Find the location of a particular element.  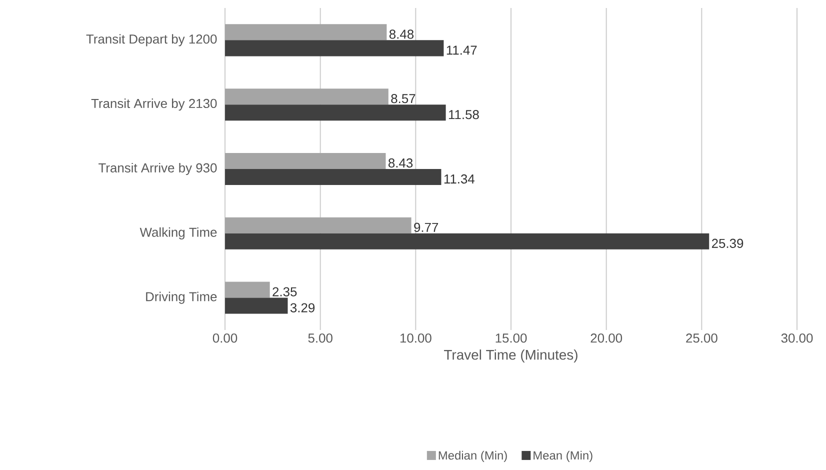

y-tick-label: Transit Arrive by 930 is located at coordinates (157, 169).